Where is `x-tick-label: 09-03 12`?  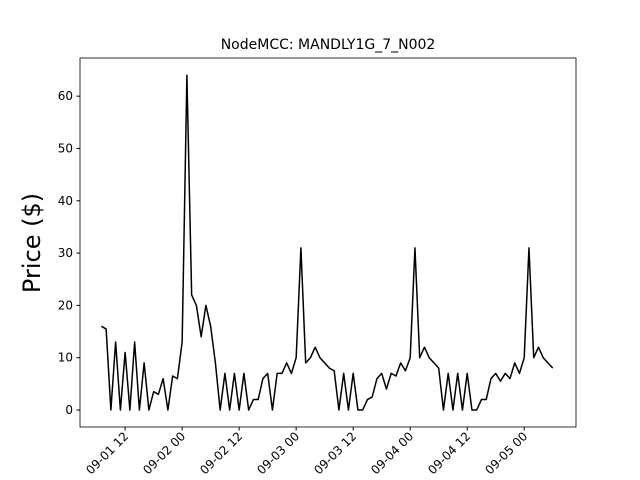
x-tick-label: 09-03 12 is located at coordinates (335, 453).